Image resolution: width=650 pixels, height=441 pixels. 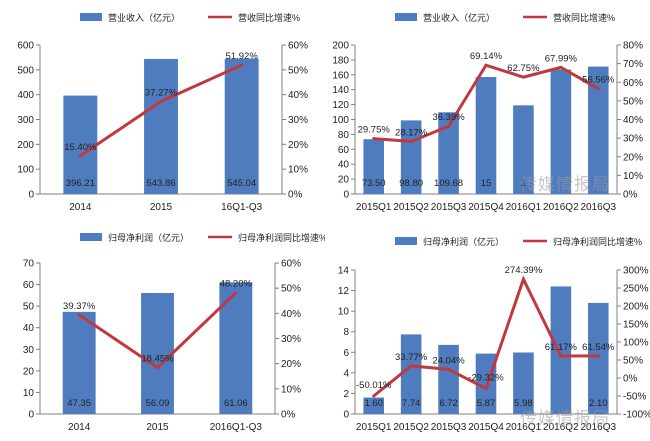 I want to click on left-tick-label: 30, so click(x=29, y=350).